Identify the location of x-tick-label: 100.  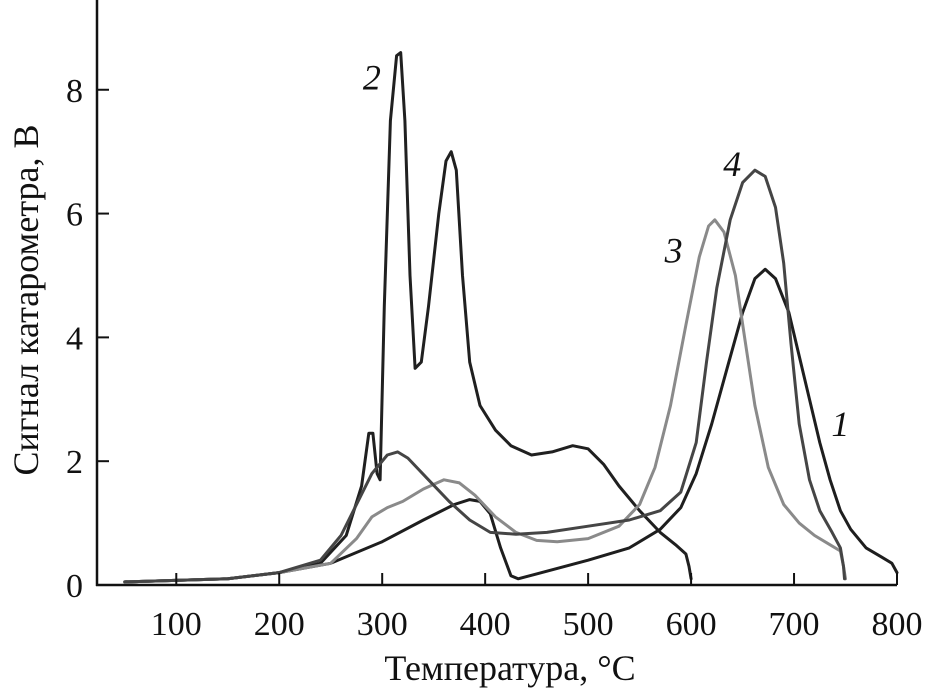
(176, 624).